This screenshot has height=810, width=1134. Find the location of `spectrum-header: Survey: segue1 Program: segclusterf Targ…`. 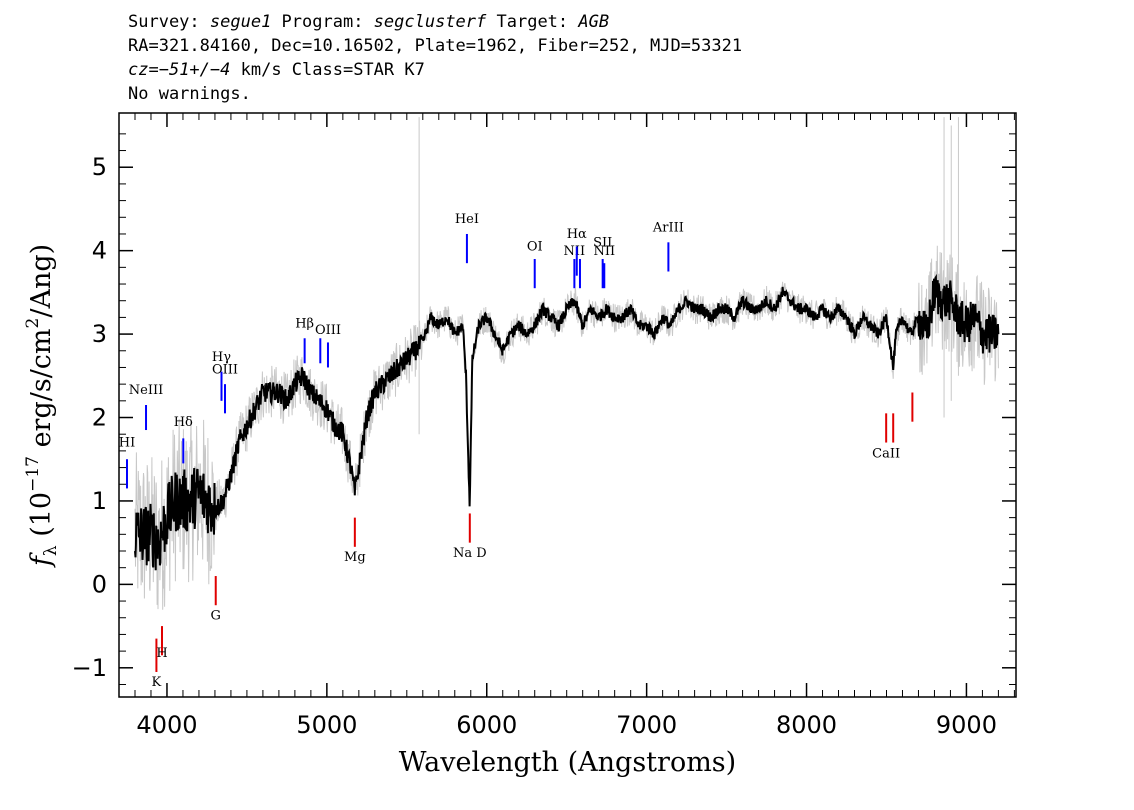

spectrum-header: Survey: segue1 Program: segclusterf Targ… is located at coordinates (435, 58).